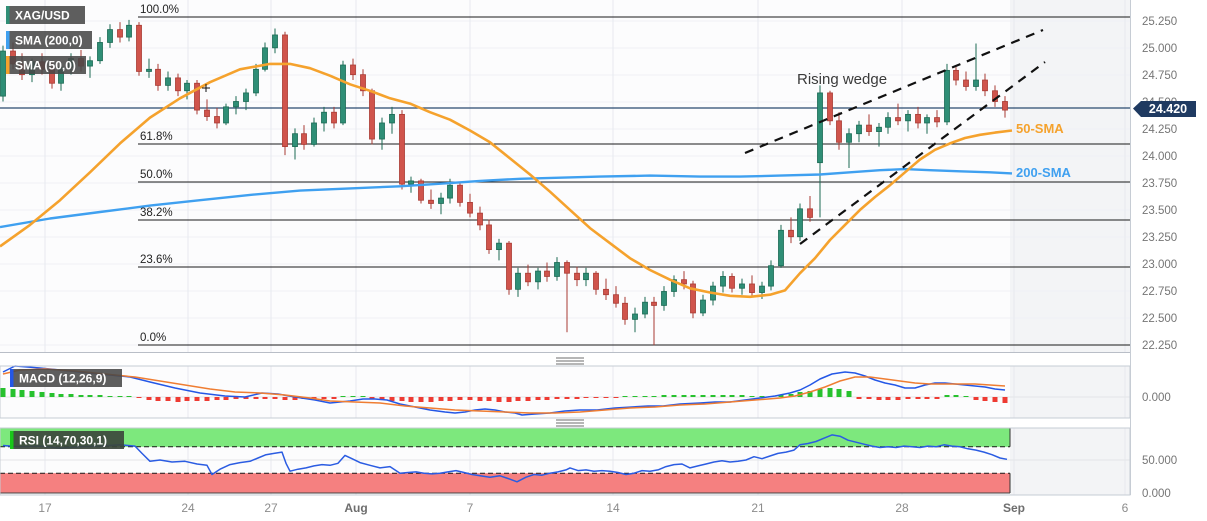 The image size is (1207, 521). What do you see at coordinates (583, 508) in the screenshot?
I see `date-axis: 17 24 27 Aug 7 14 21 28 Sep 6` at bounding box center [583, 508].